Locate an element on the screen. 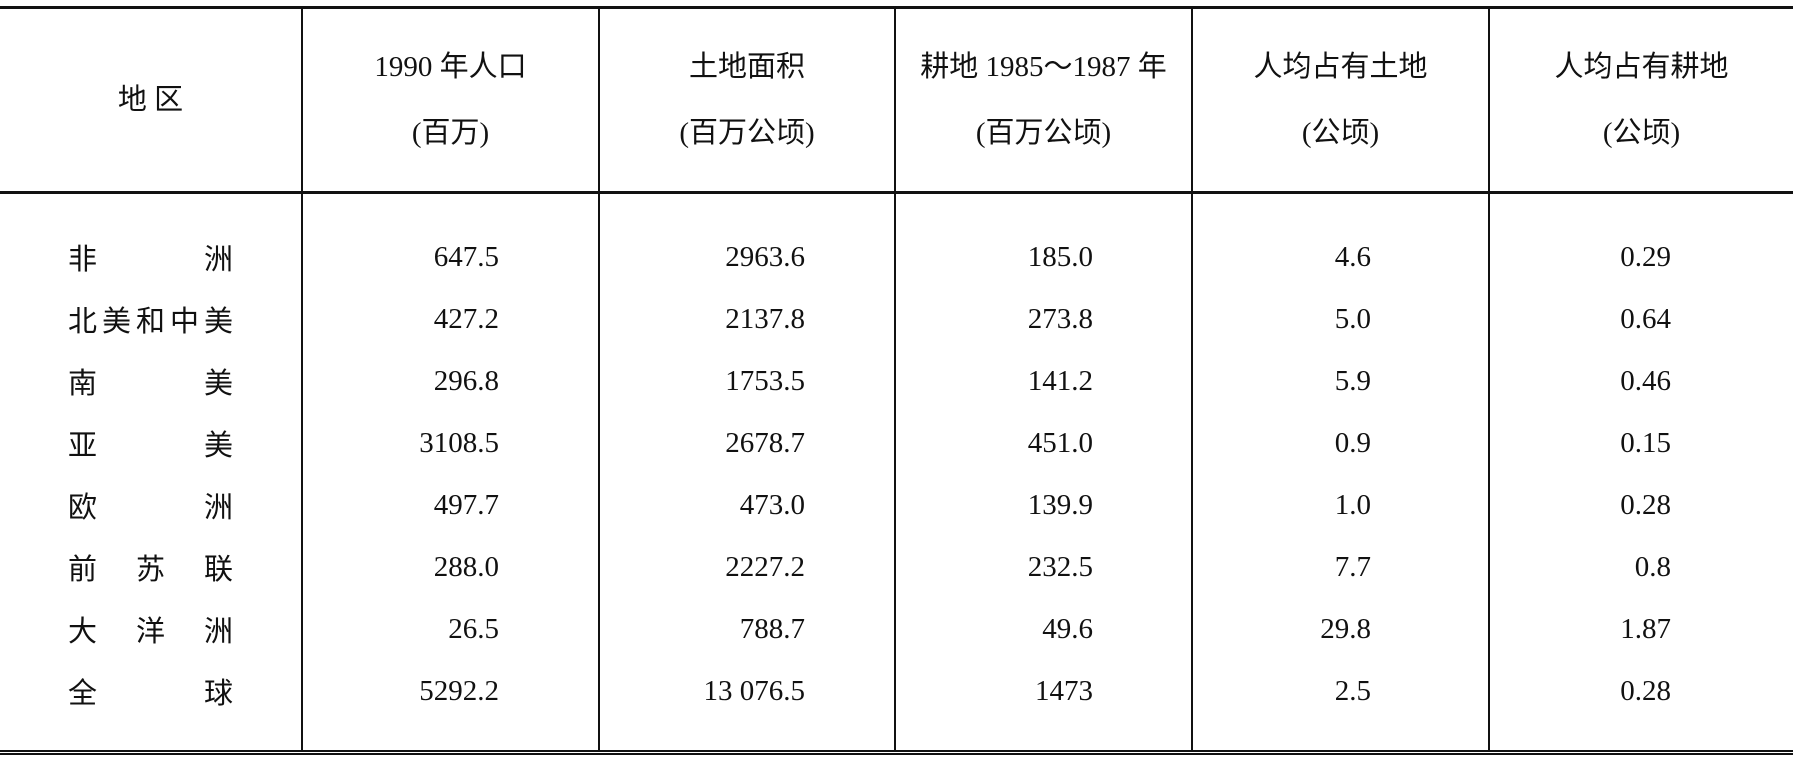 The height and width of the screenshot is (769, 1793). value-cell: 7.7 is located at coordinates (1340, 567).